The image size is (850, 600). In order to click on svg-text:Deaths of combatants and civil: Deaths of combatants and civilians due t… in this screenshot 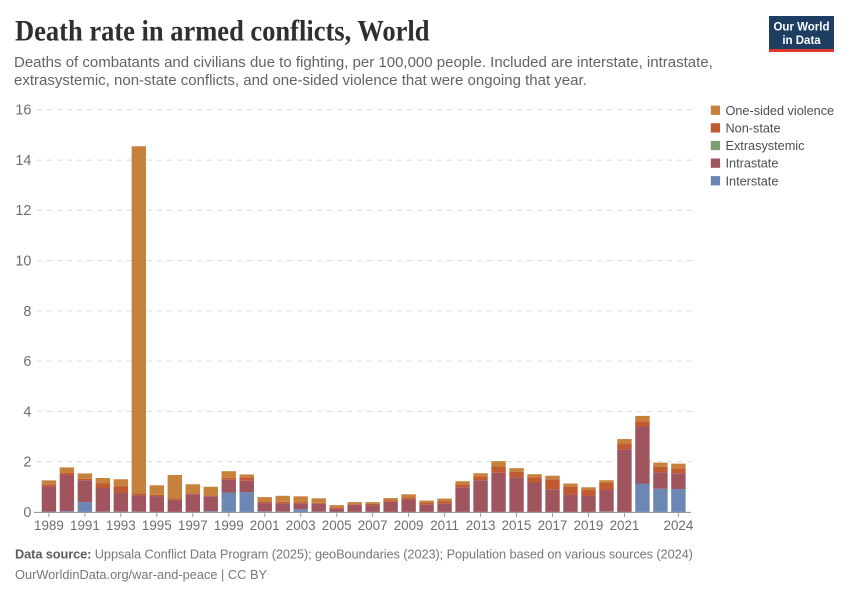, I will do `click(363, 62)`.